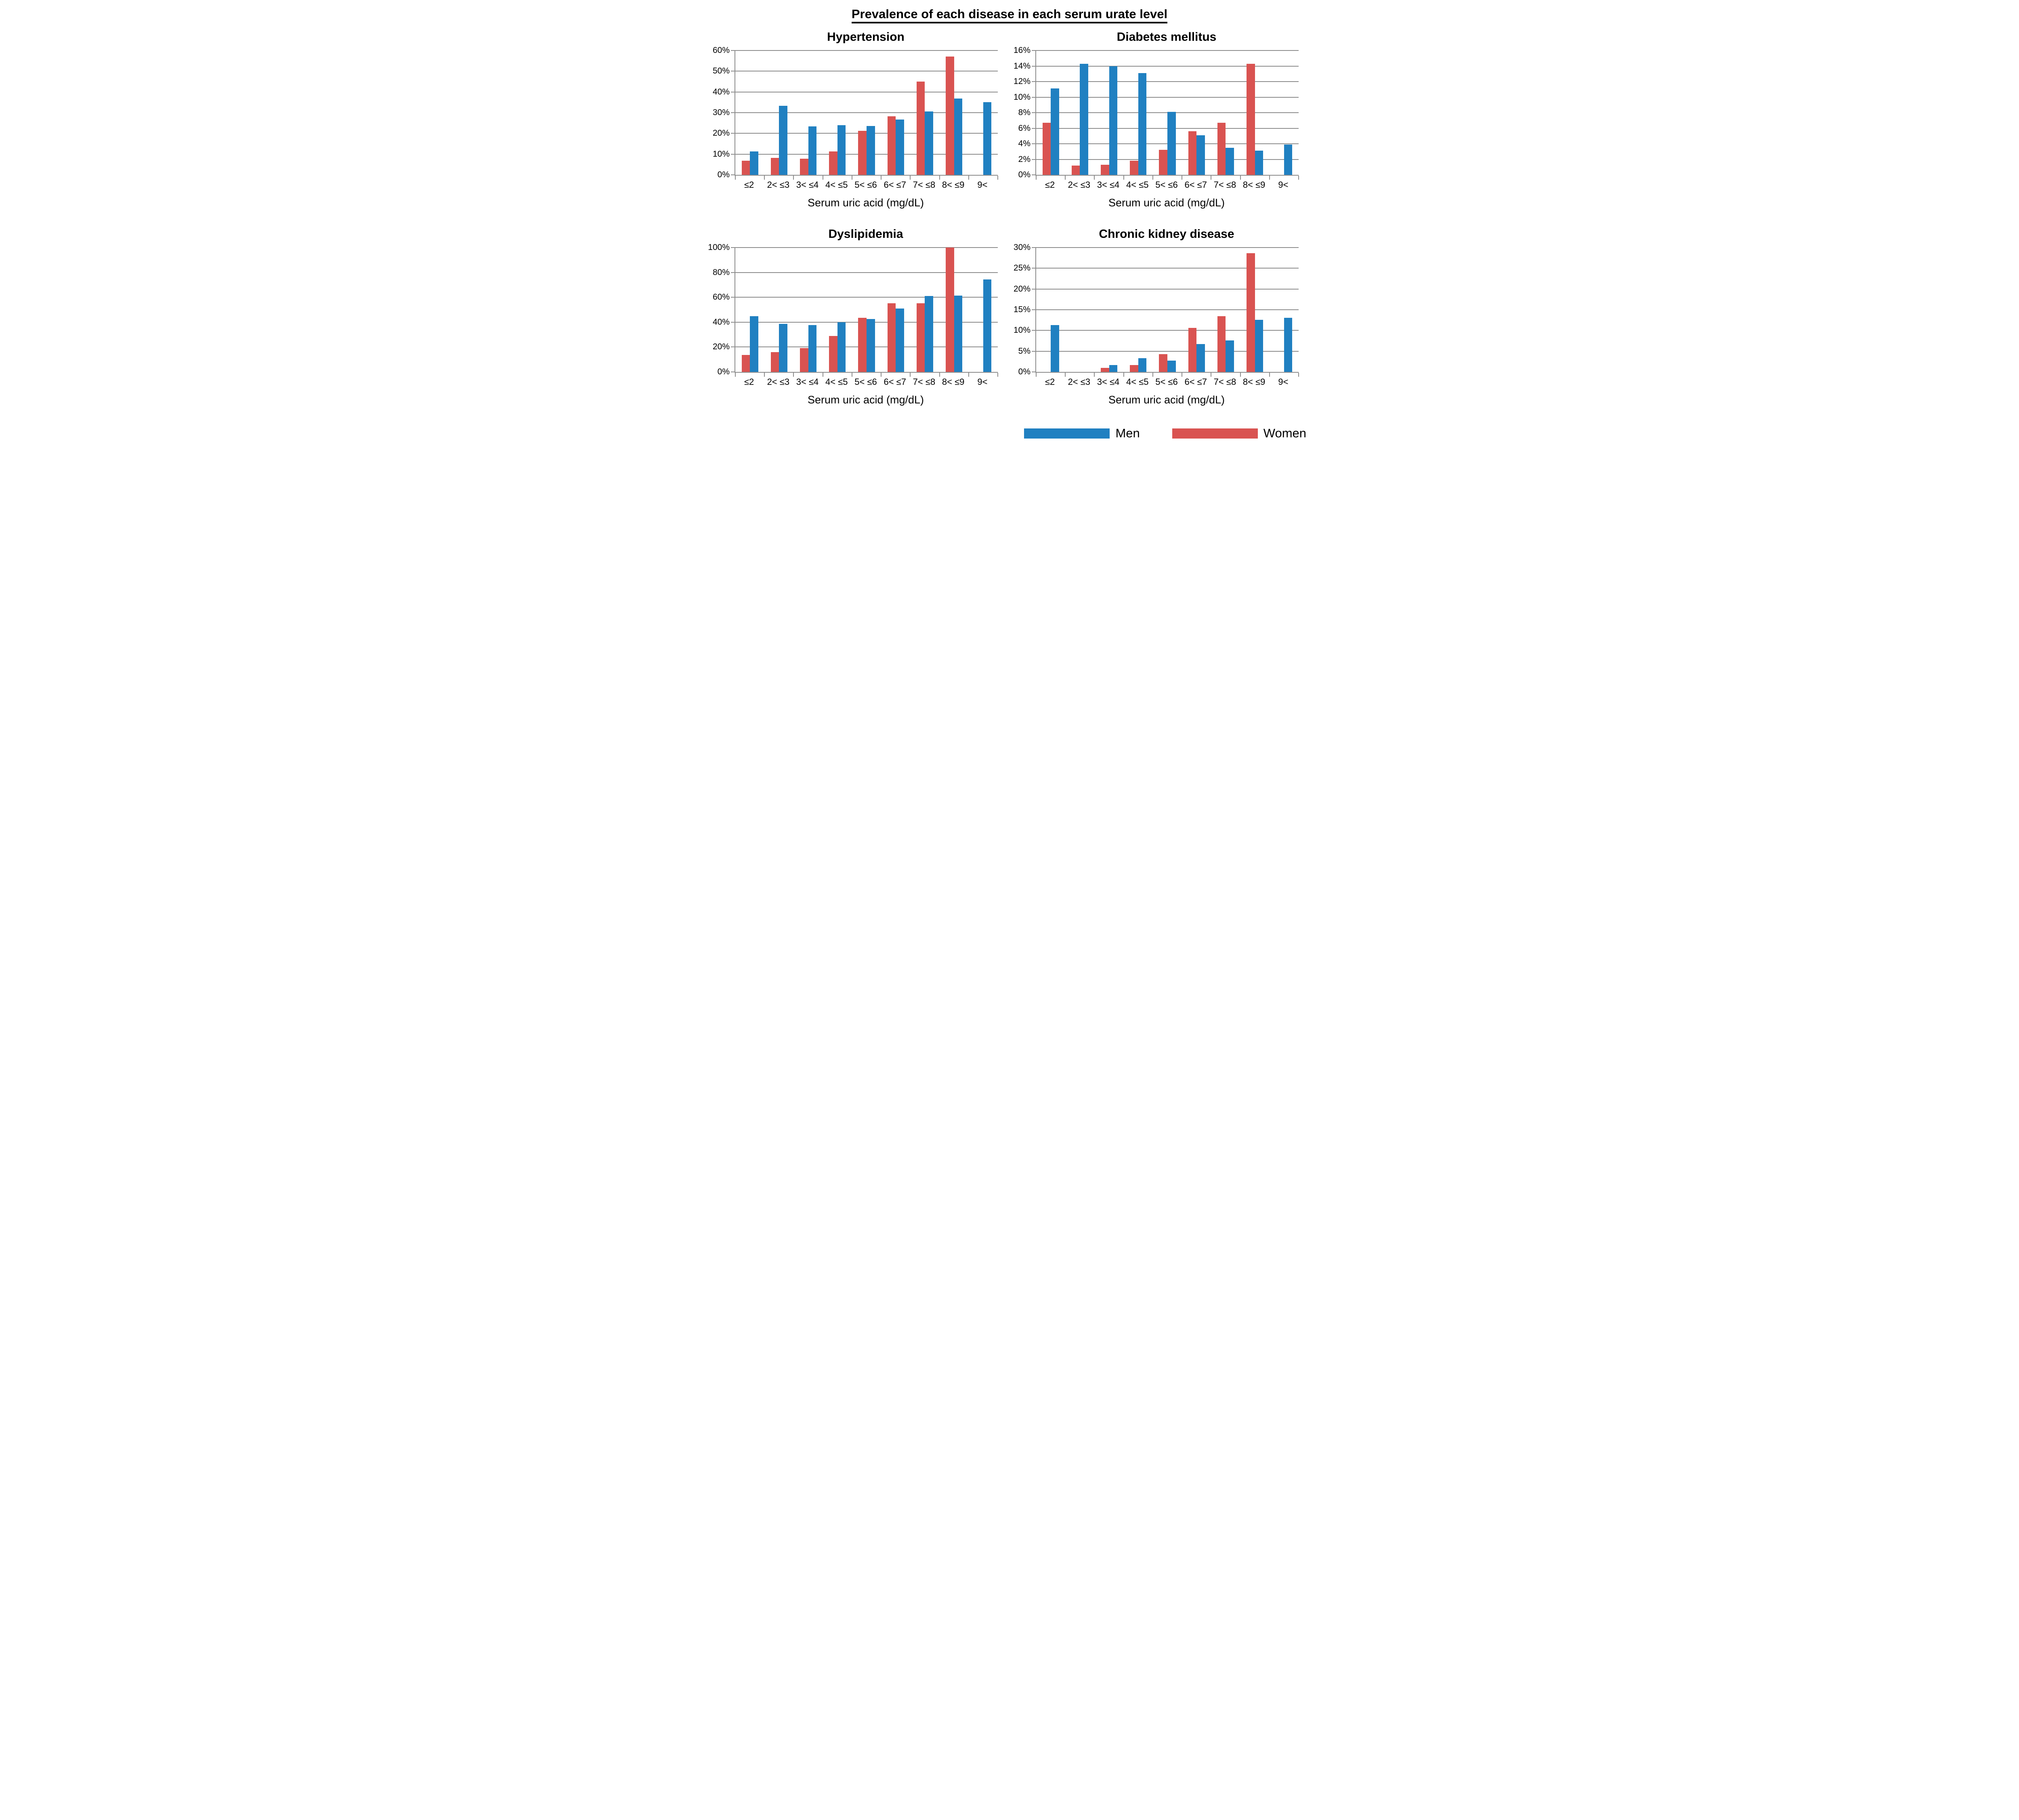 The width and height of the screenshot is (2019, 1820). Describe the element at coordinates (1046, 149) in the screenshot. I see `bar-women-≤2` at that location.